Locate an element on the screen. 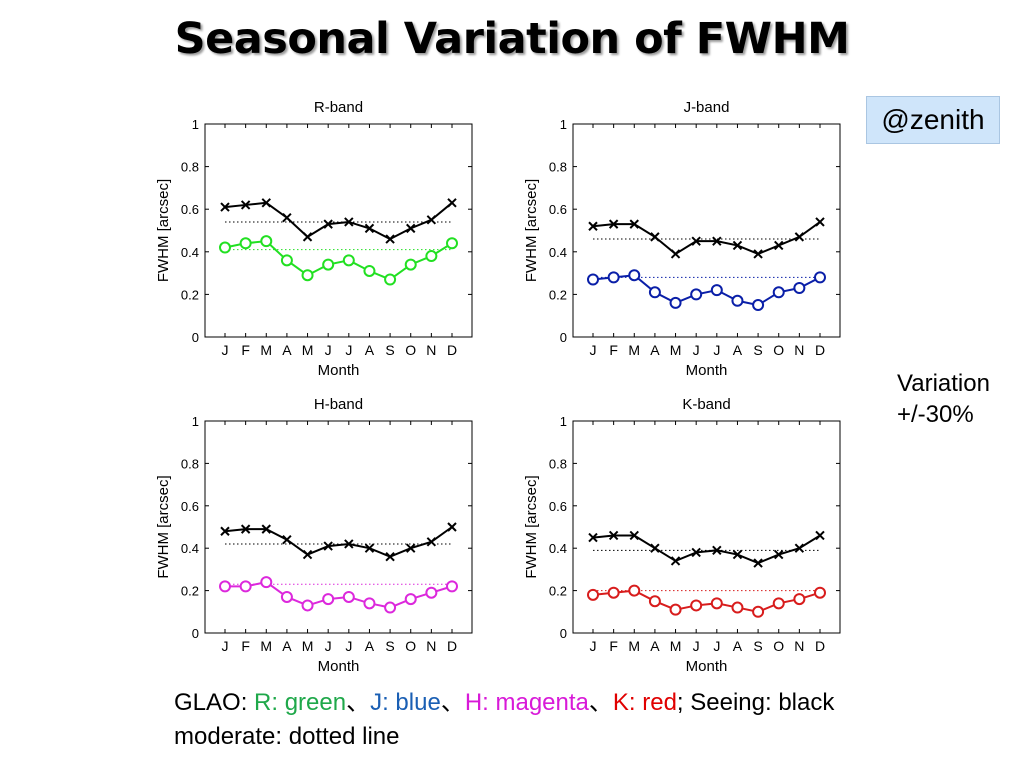  legend-h: H: magenta is located at coordinates (526, 702).